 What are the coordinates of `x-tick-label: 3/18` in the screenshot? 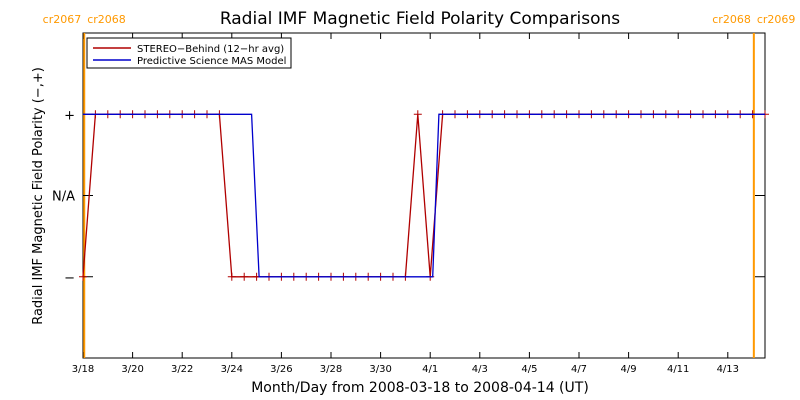 It's located at (83, 369).